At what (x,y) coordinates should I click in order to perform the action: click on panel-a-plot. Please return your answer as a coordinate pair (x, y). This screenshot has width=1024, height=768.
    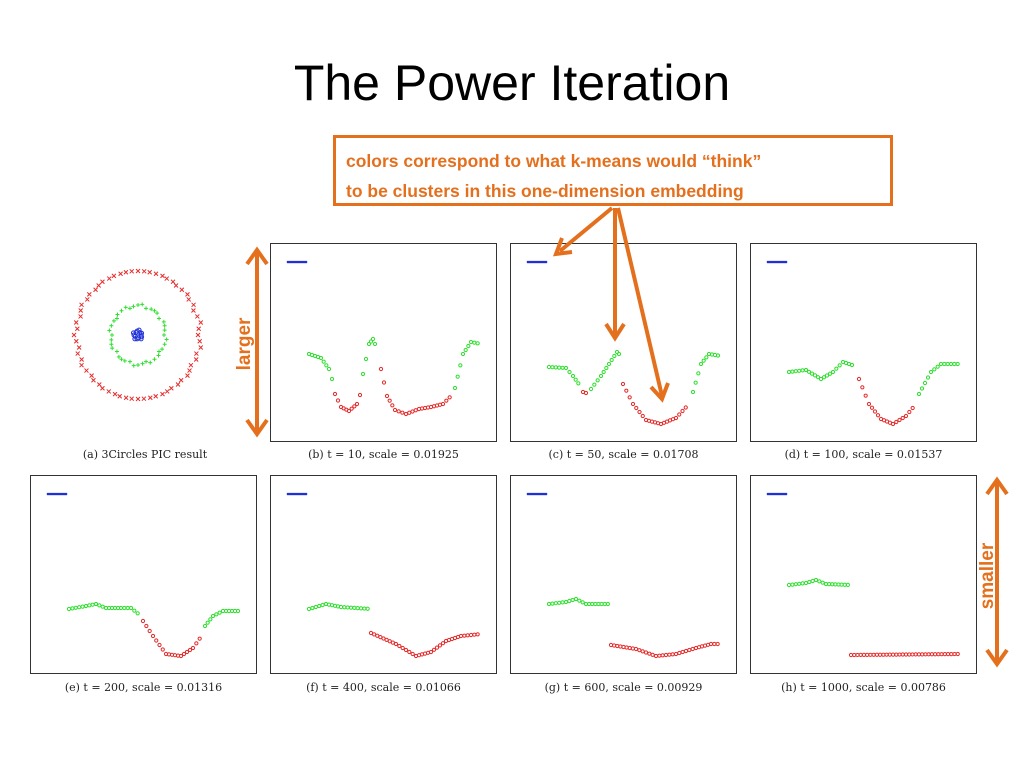
    Looking at the image, I should click on (145, 345).